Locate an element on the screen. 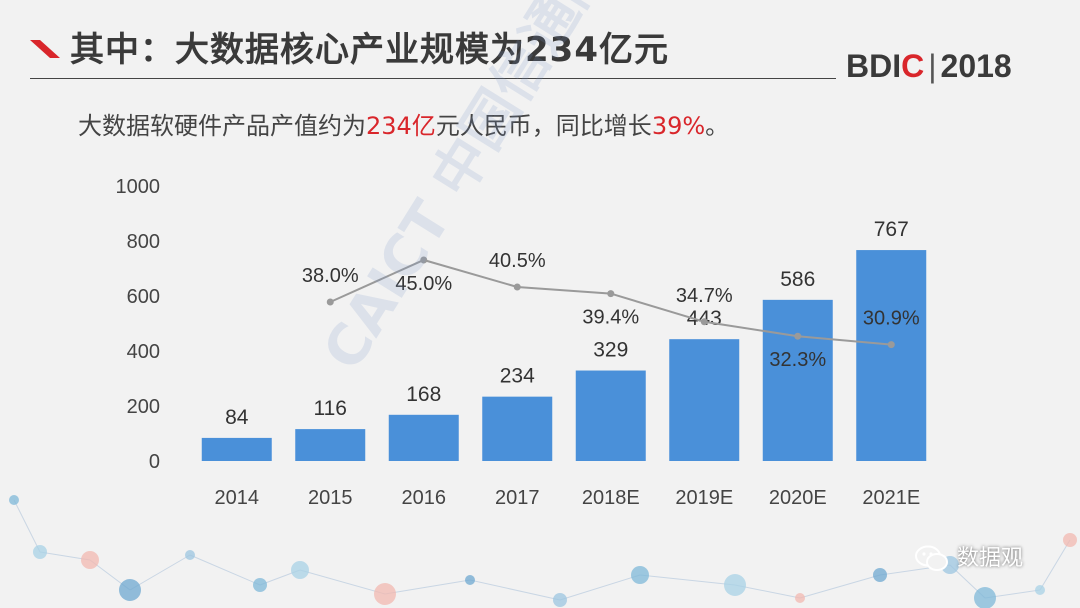  x-tick-label: 2018E is located at coordinates (611, 498).